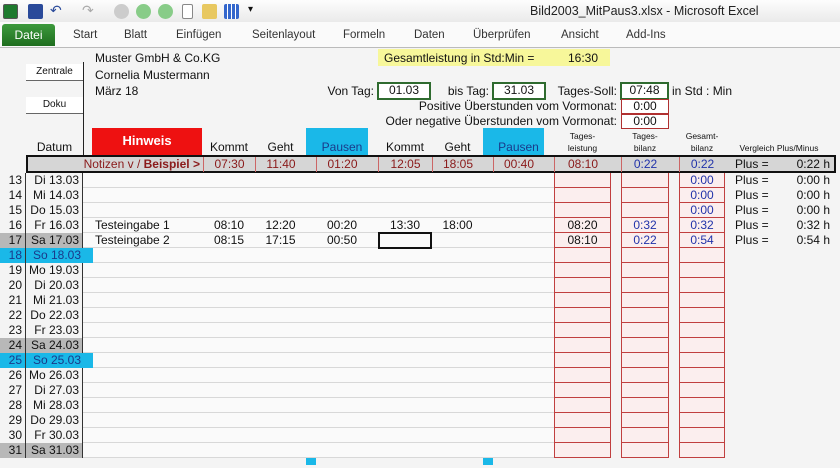 The height and width of the screenshot is (468, 840). I want to click on date-cell: So 18.03, so click(59, 255).